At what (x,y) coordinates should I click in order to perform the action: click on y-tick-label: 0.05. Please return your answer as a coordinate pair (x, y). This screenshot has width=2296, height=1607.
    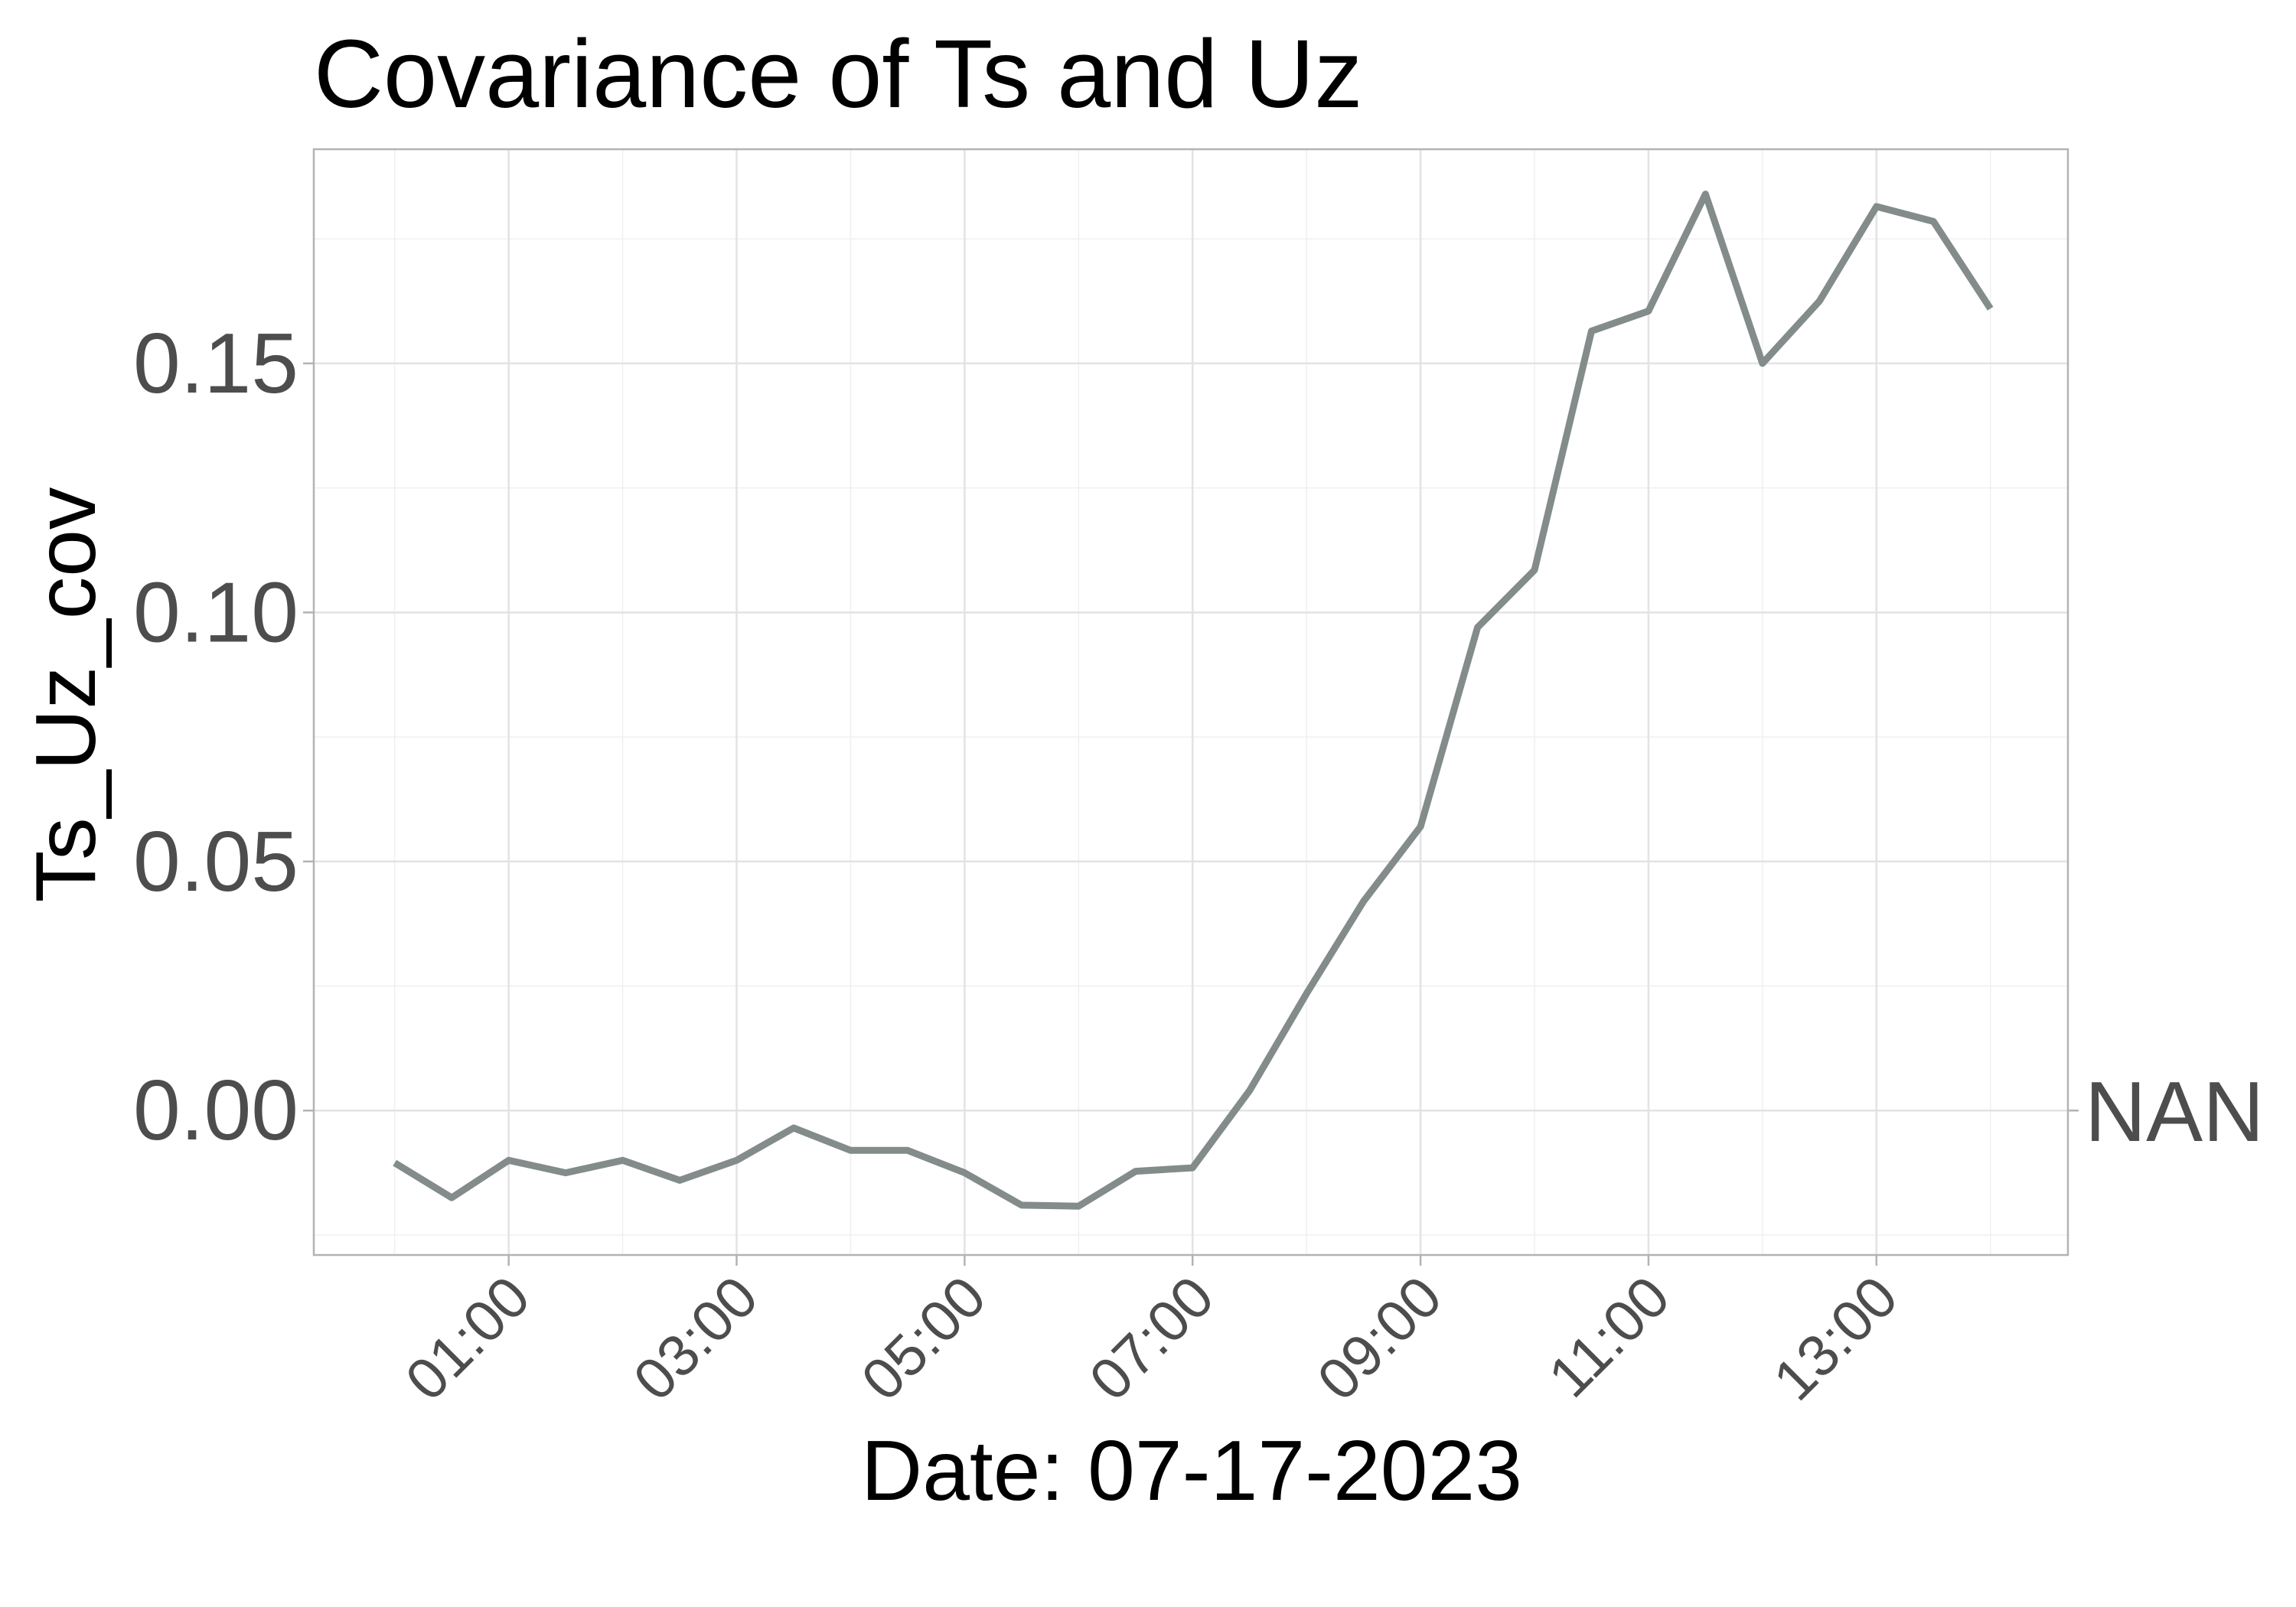
    Looking at the image, I should click on (215, 861).